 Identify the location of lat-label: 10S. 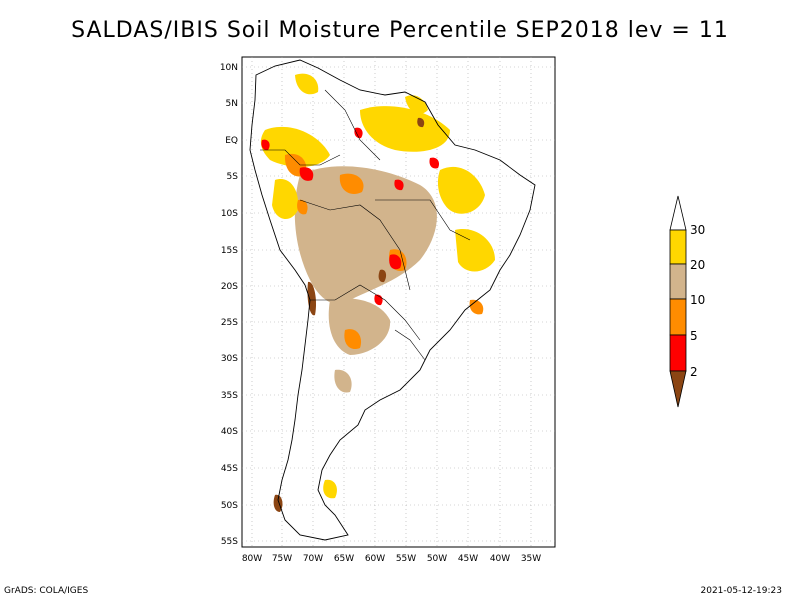
(229, 214).